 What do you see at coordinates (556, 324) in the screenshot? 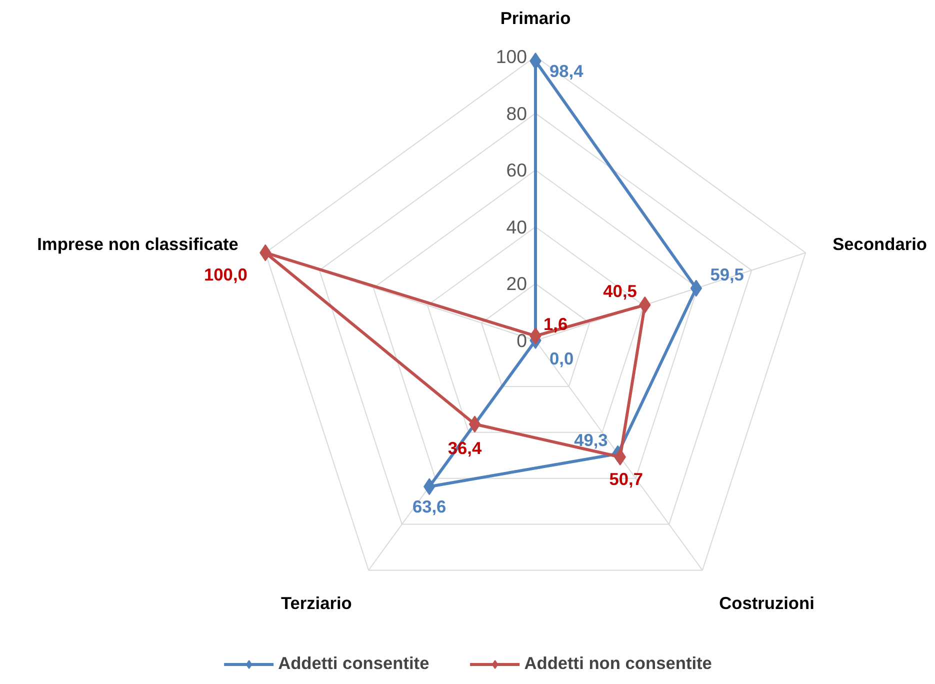
I see `data-label: 1,6` at bounding box center [556, 324].